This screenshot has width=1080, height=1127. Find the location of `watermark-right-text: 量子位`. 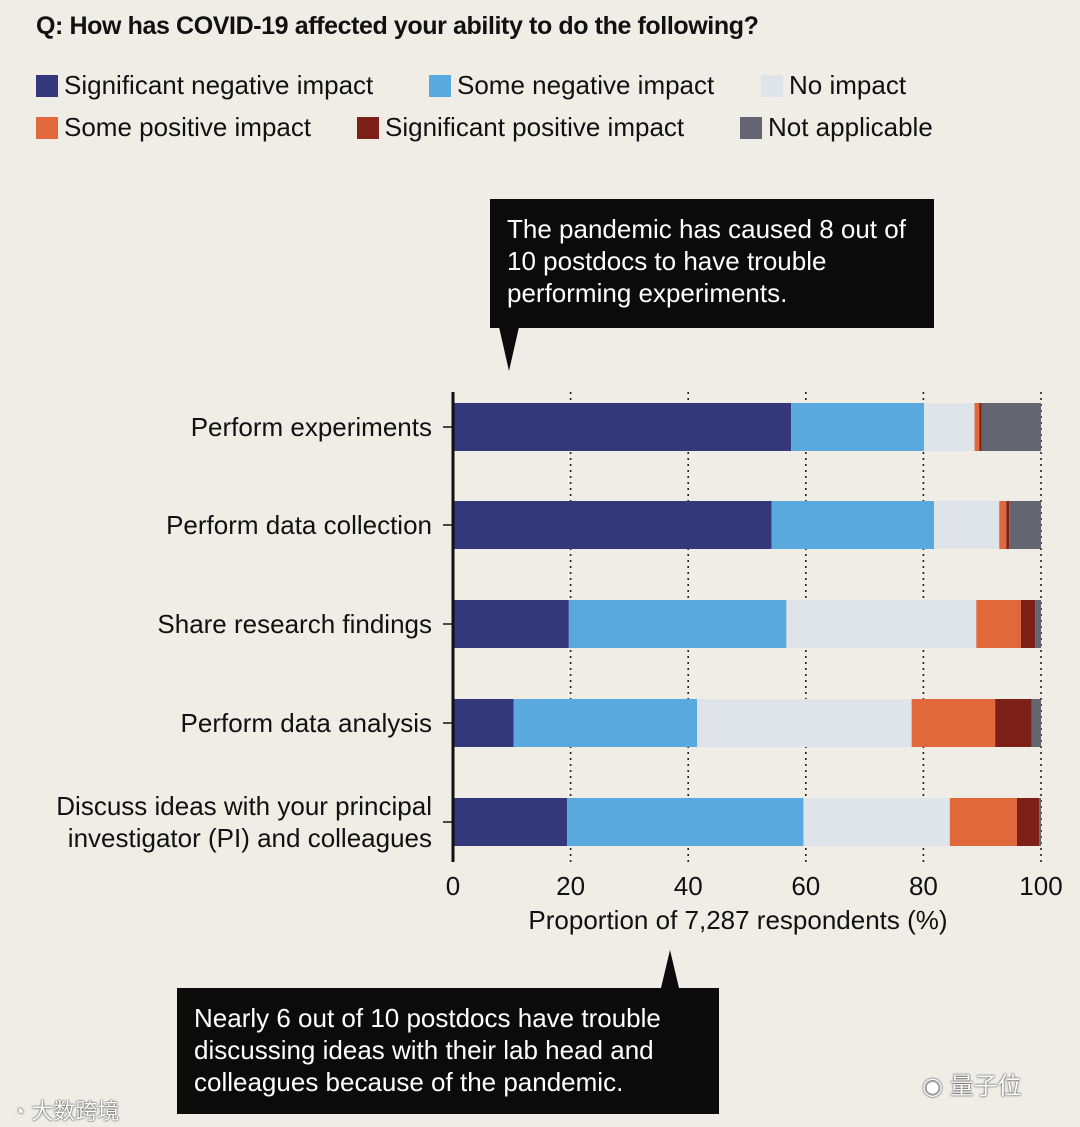

watermark-right-text: 量子位 is located at coordinates (985, 1086).